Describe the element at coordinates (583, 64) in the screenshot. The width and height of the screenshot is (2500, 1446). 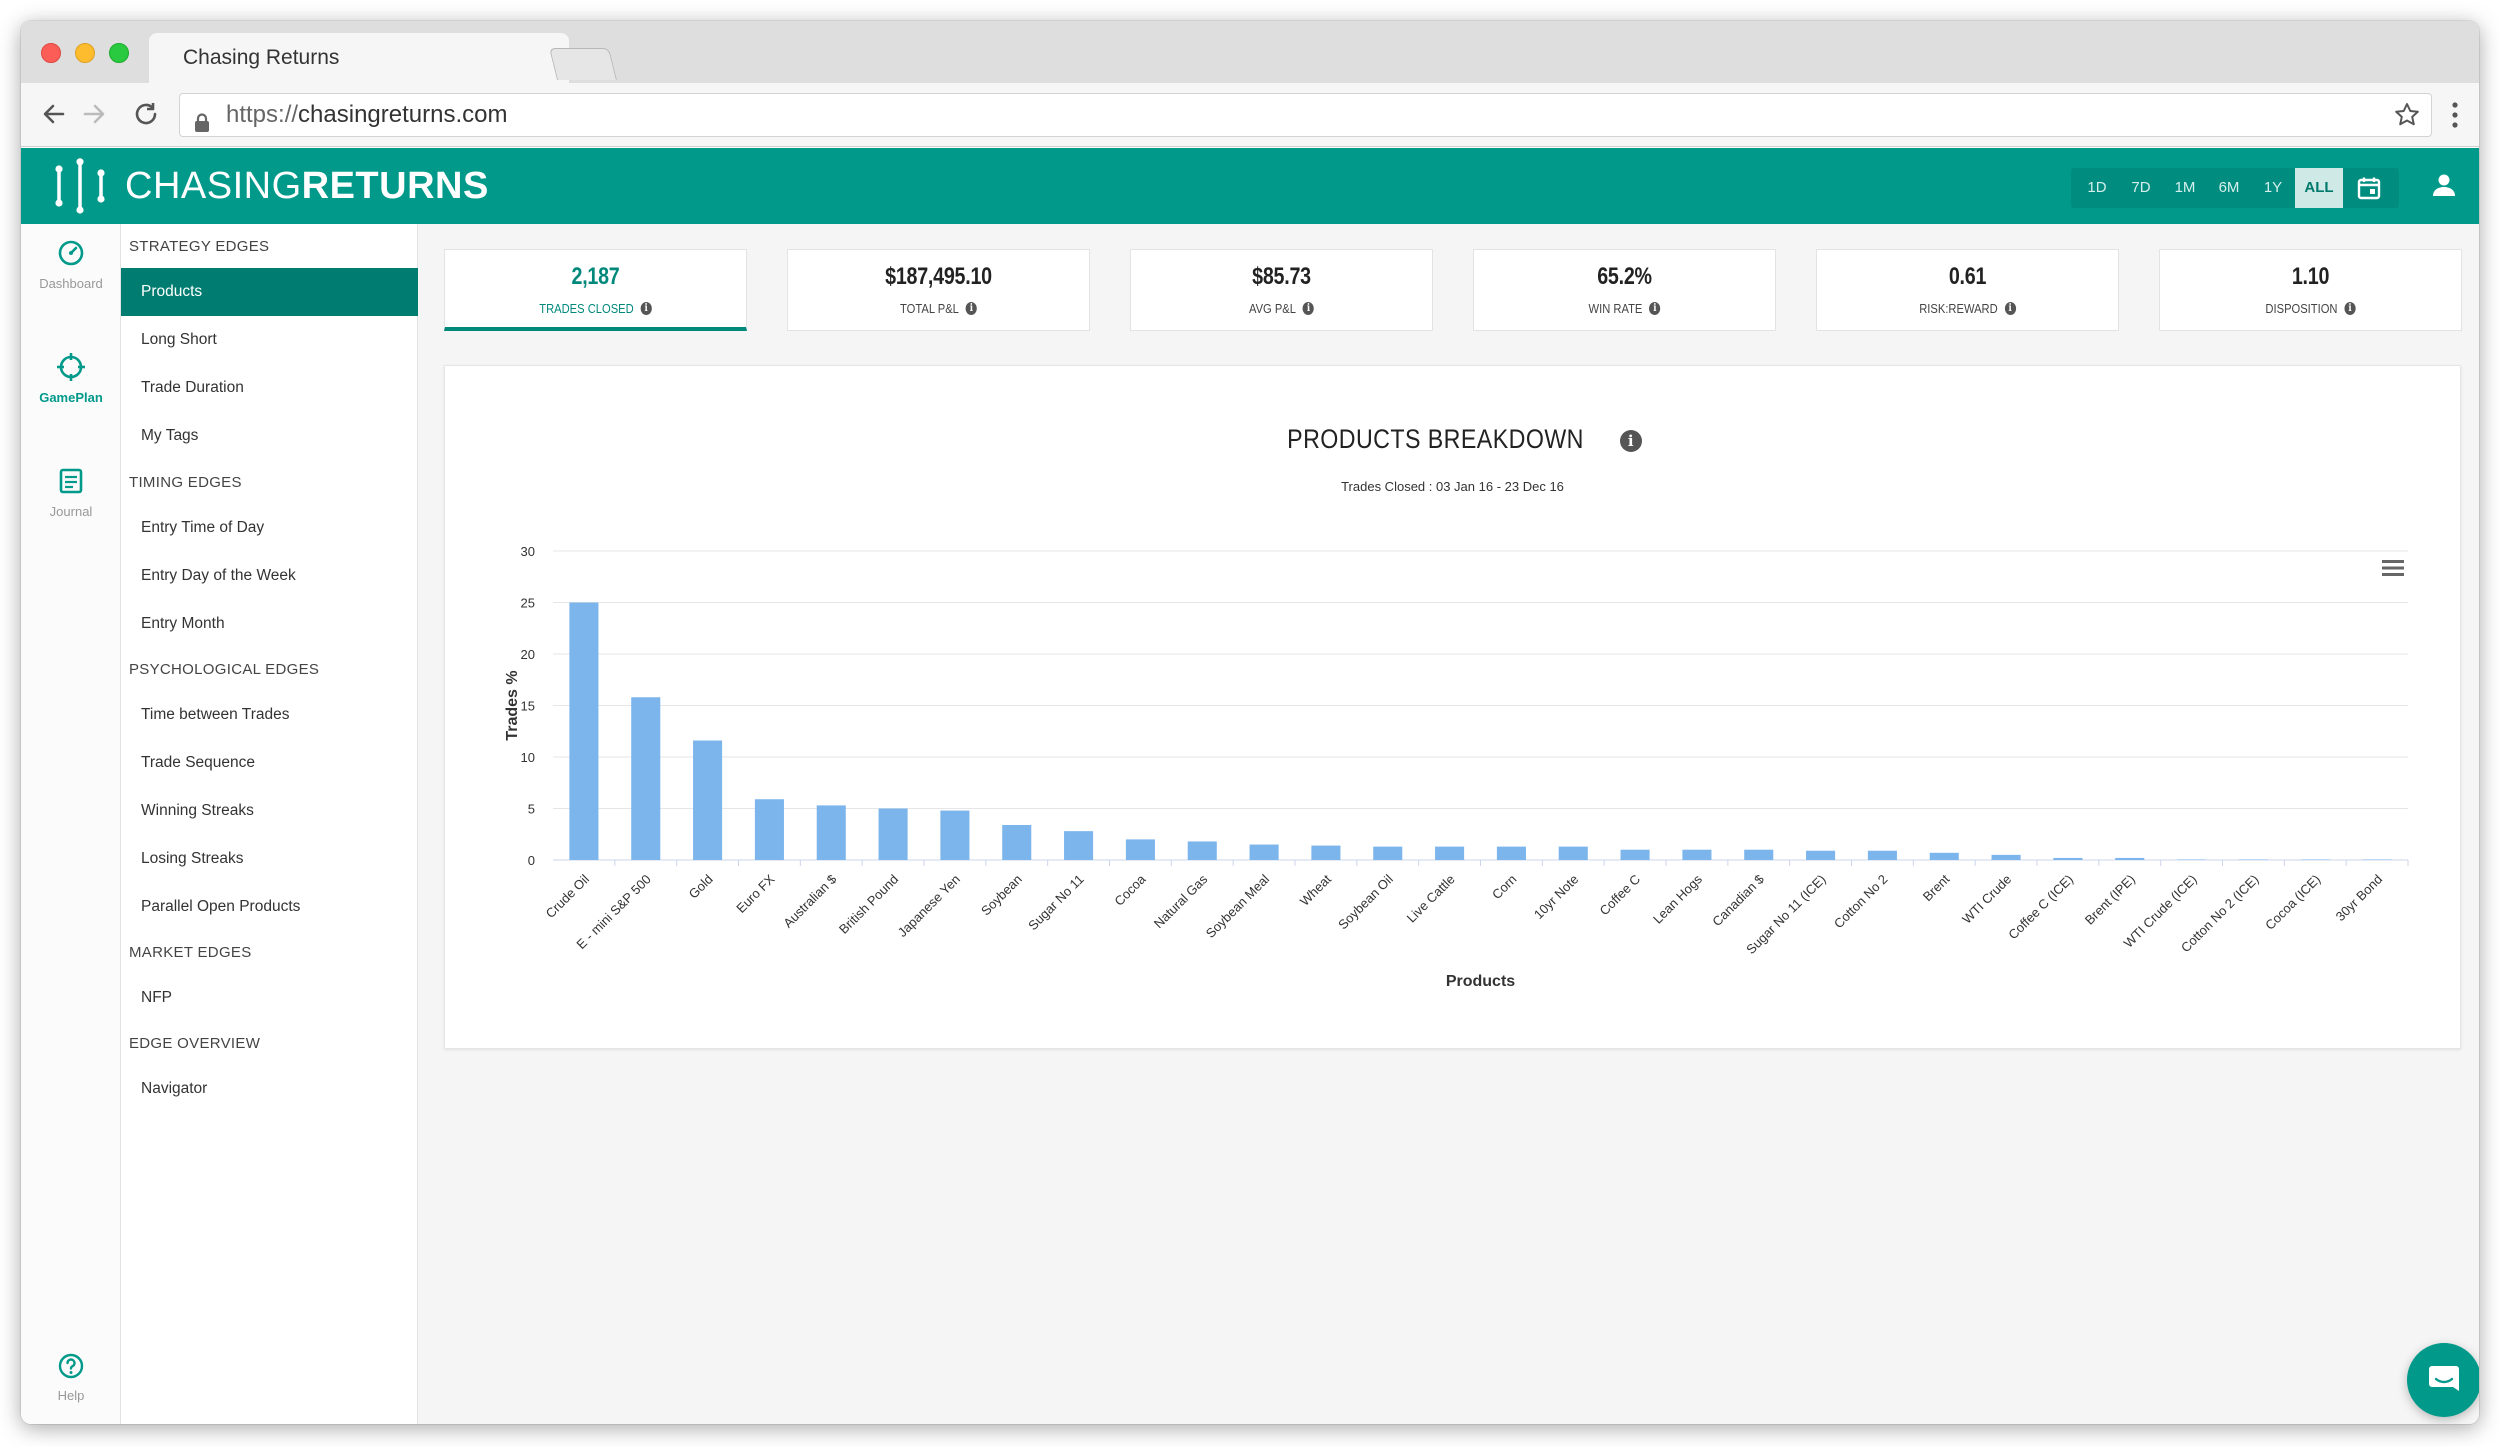
I see `new-tab-button` at that location.